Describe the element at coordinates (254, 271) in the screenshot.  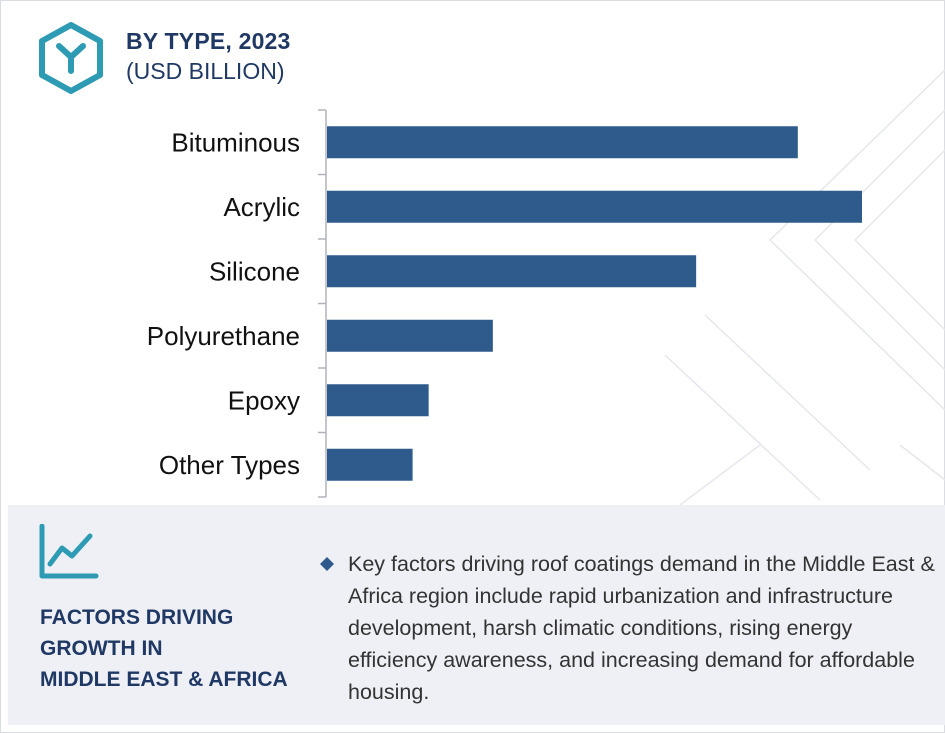
I see `category-label: Silicone` at that location.